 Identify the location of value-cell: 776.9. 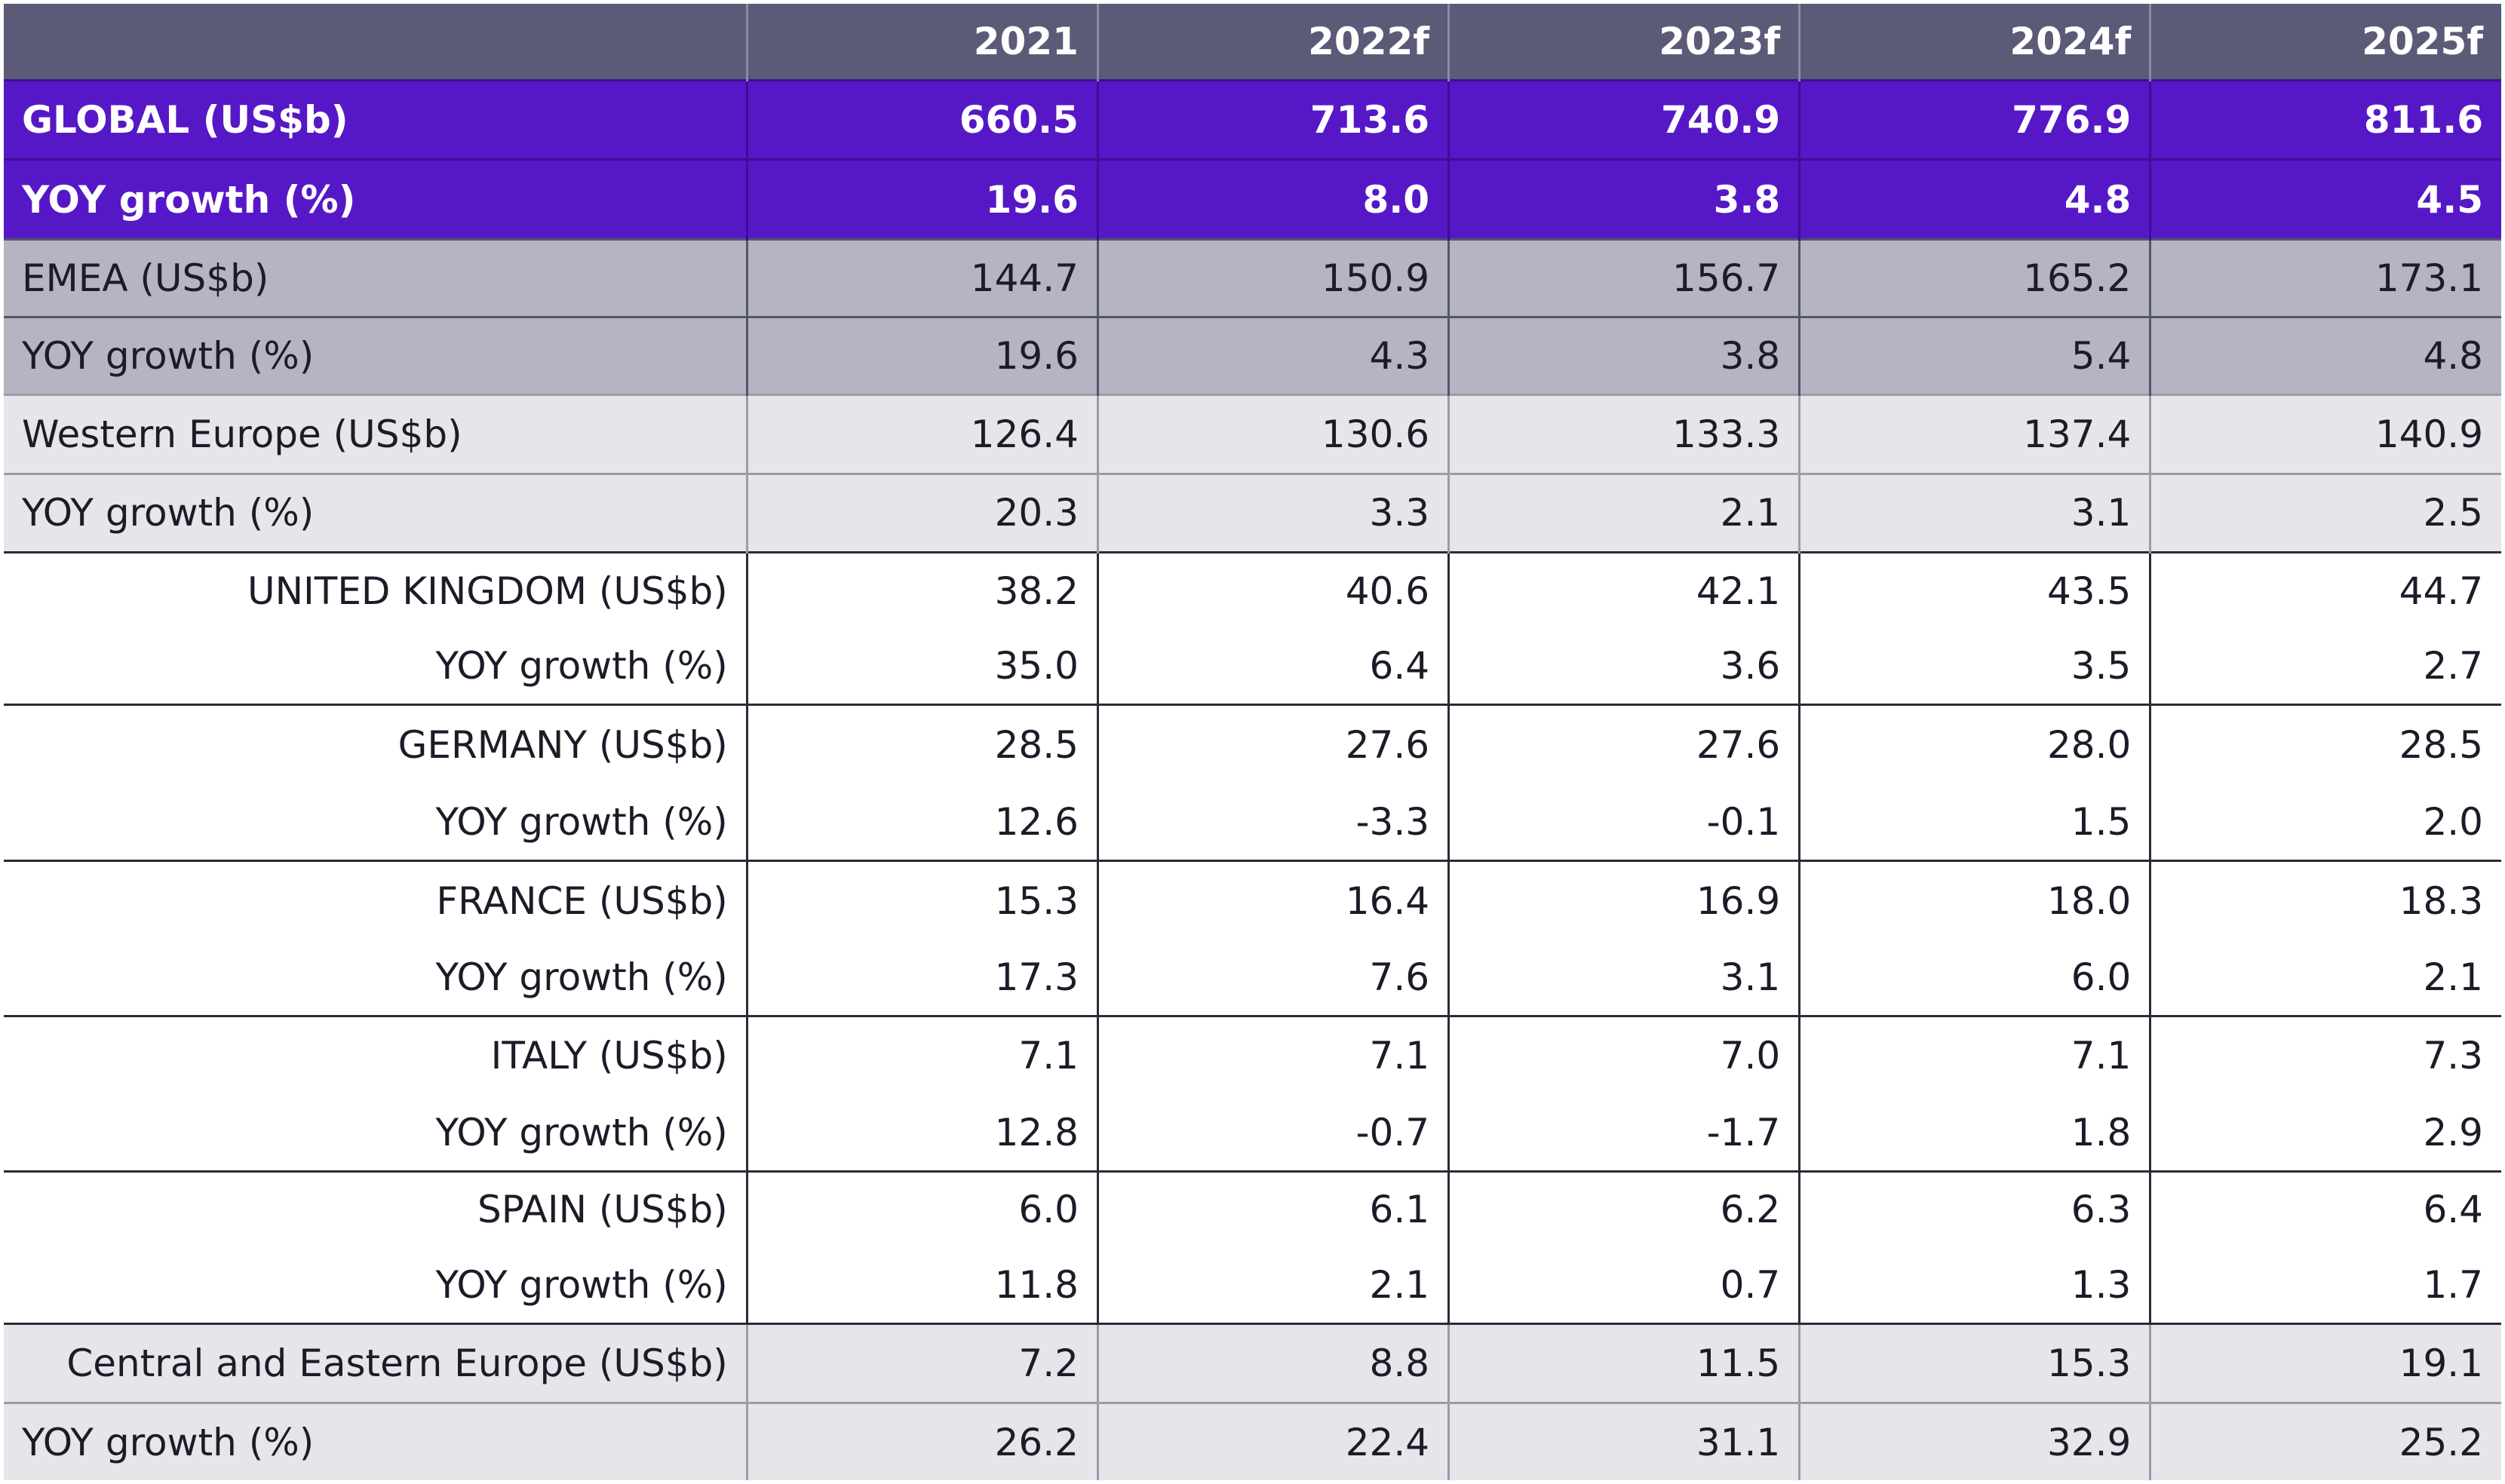
(1974, 119).